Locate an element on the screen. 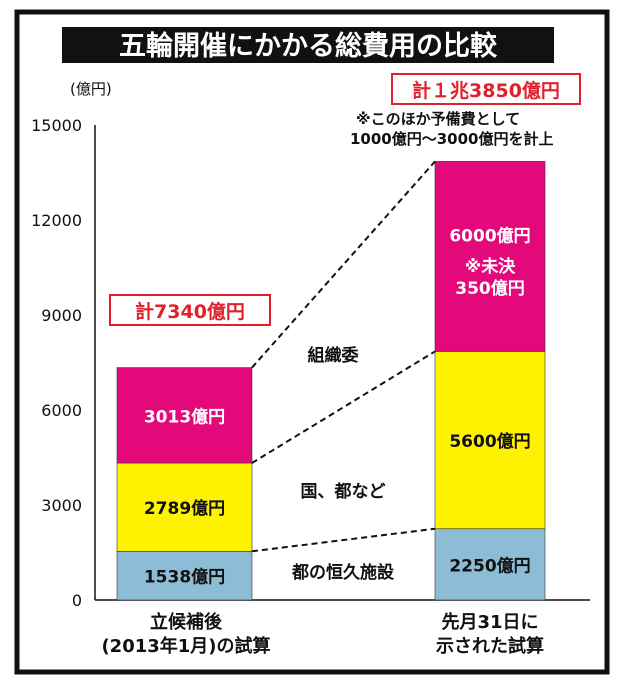 The height and width of the screenshot is (700, 620). bar-value-label: 5600億円 is located at coordinates (489, 441).